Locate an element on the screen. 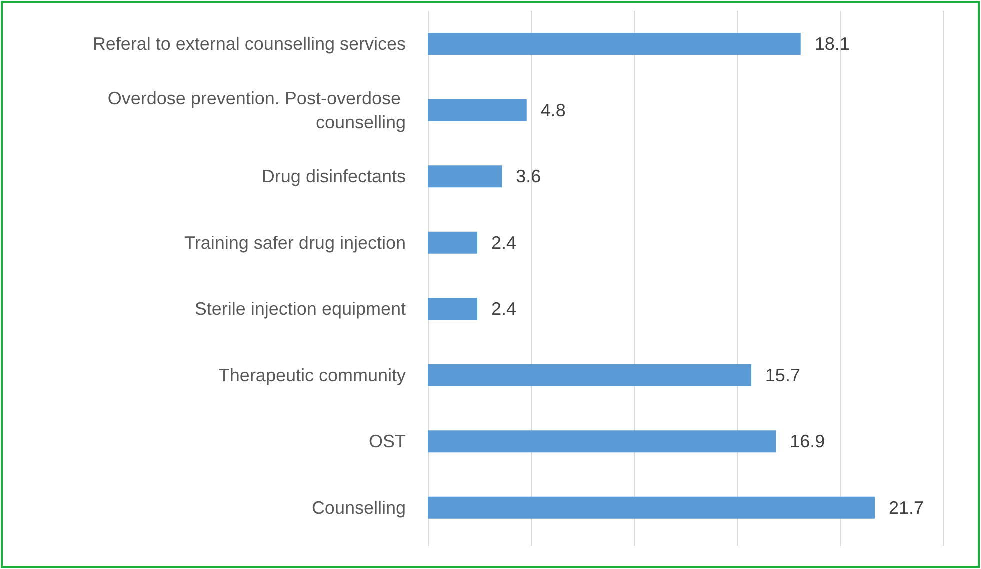  data-label: 15.7 is located at coordinates (782, 375).